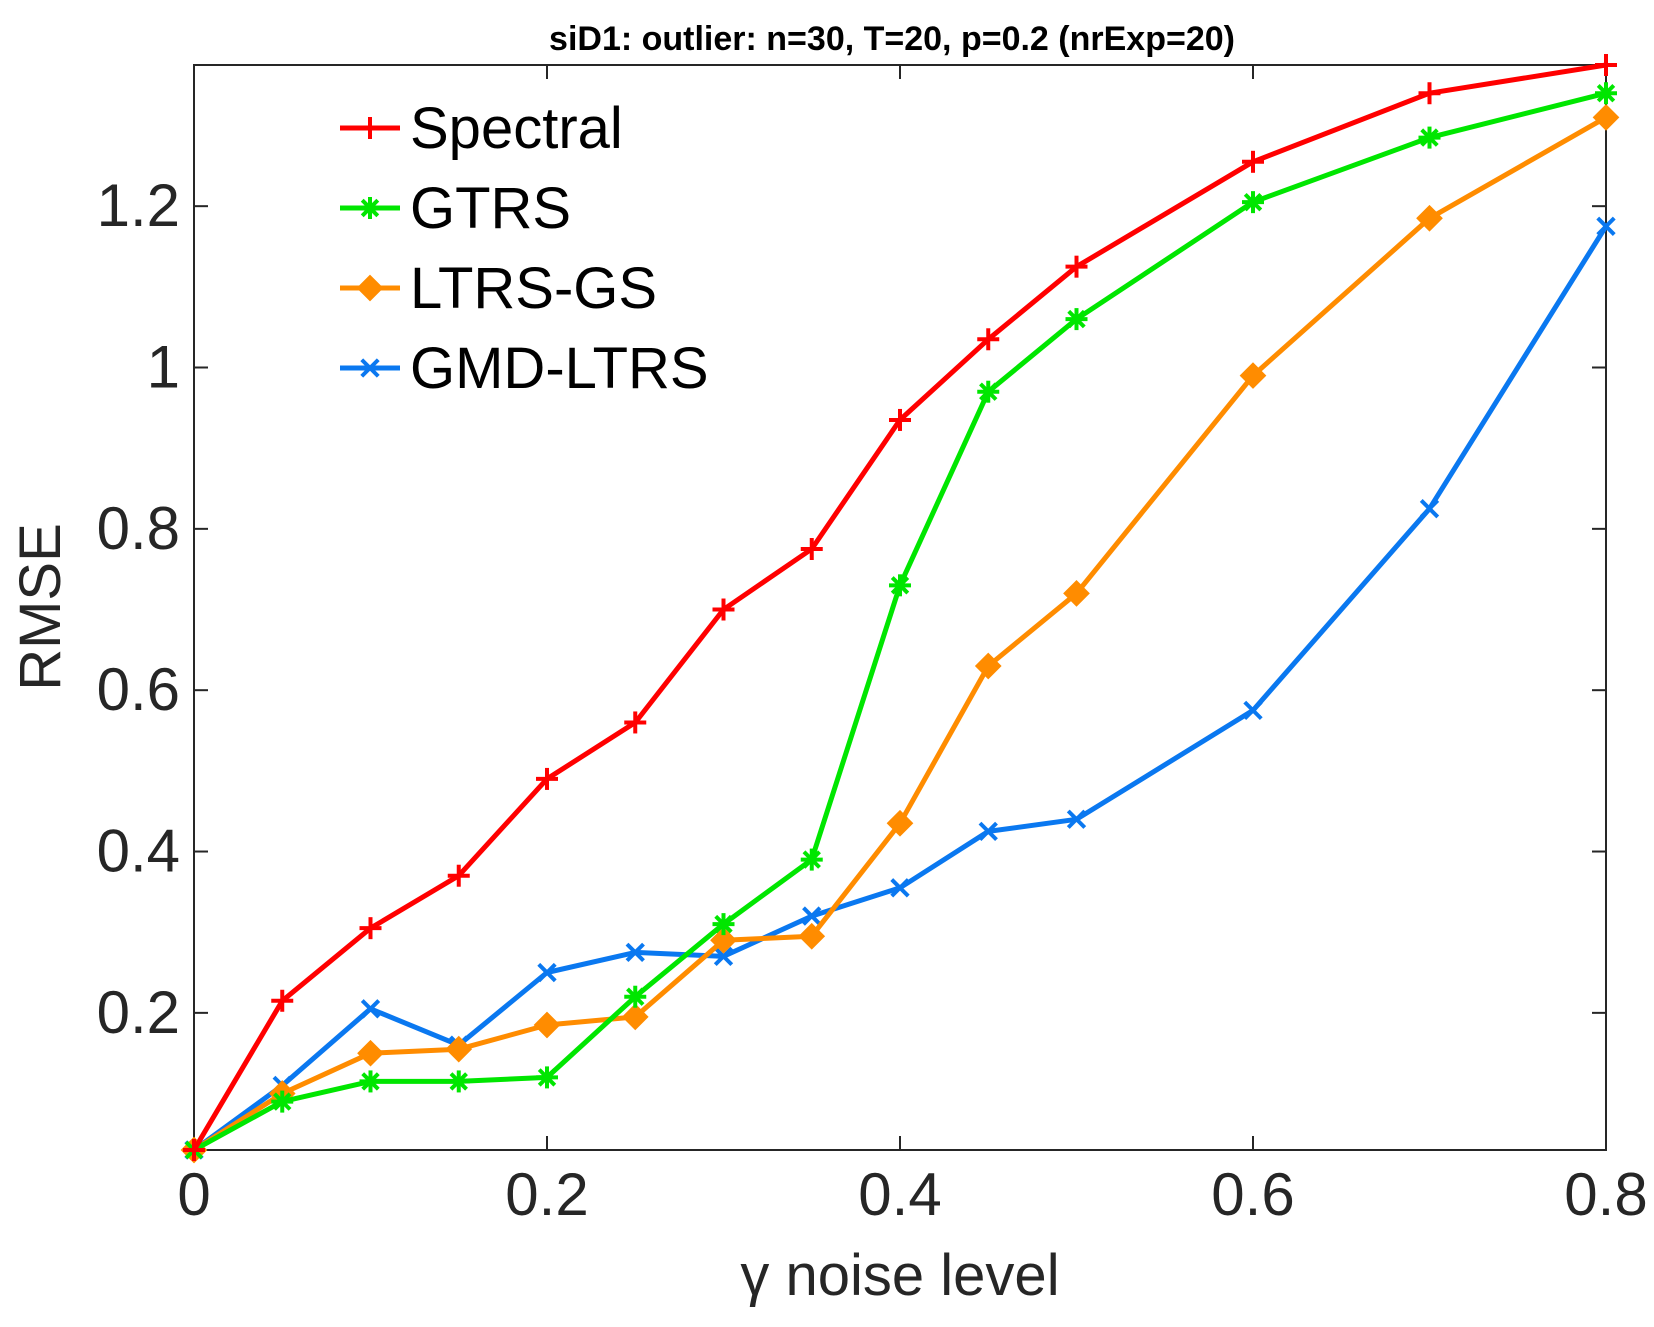 Image resolution: width=1654 pixels, height=1327 pixels. What do you see at coordinates (40, 607) in the screenshot?
I see `y-axis-label: RMSE` at bounding box center [40, 607].